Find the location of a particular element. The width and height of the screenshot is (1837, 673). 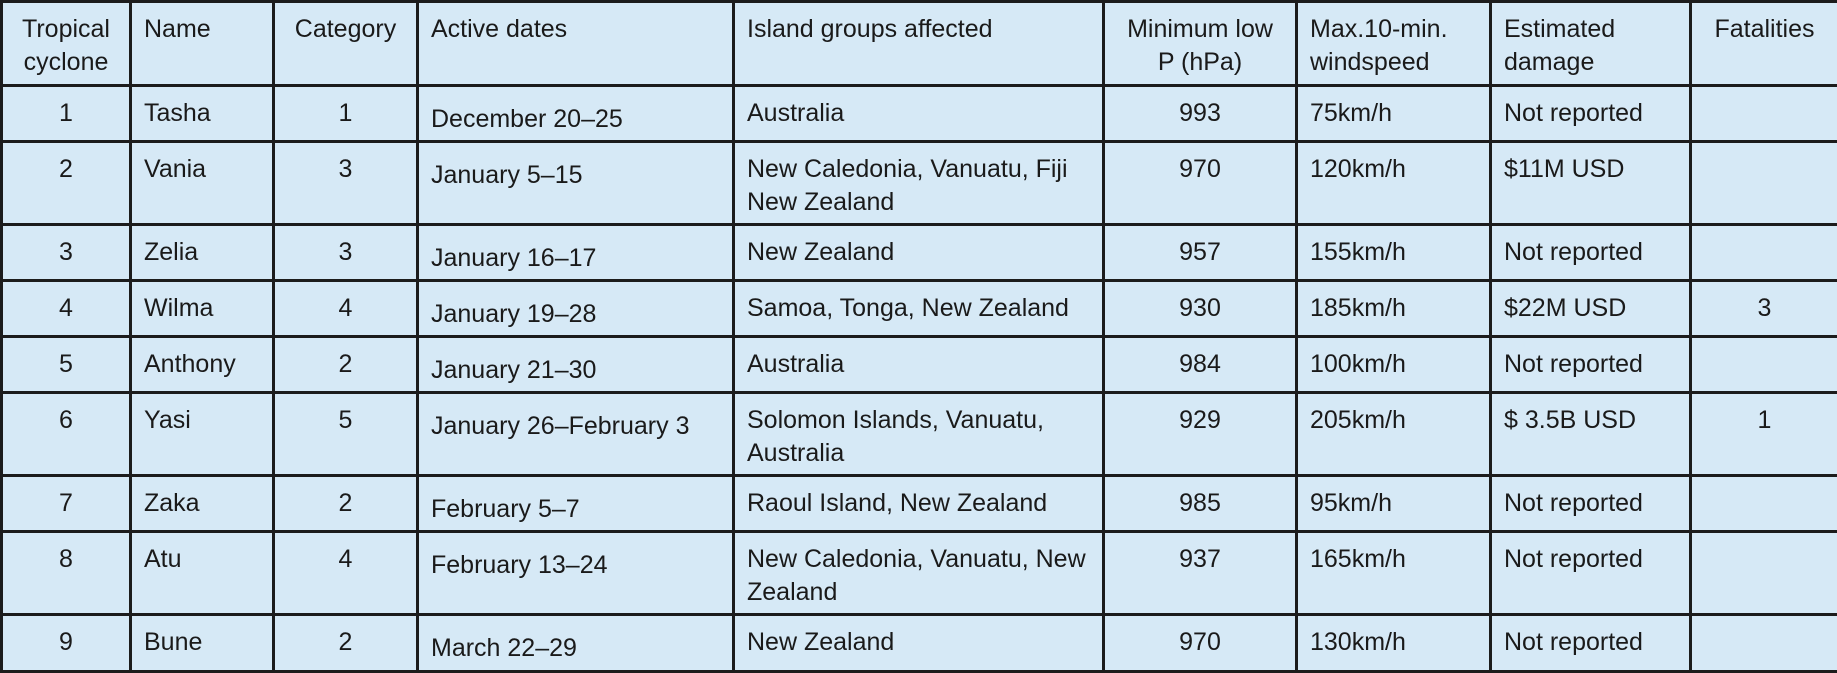

name-cell: Wilma is located at coordinates (202, 309).